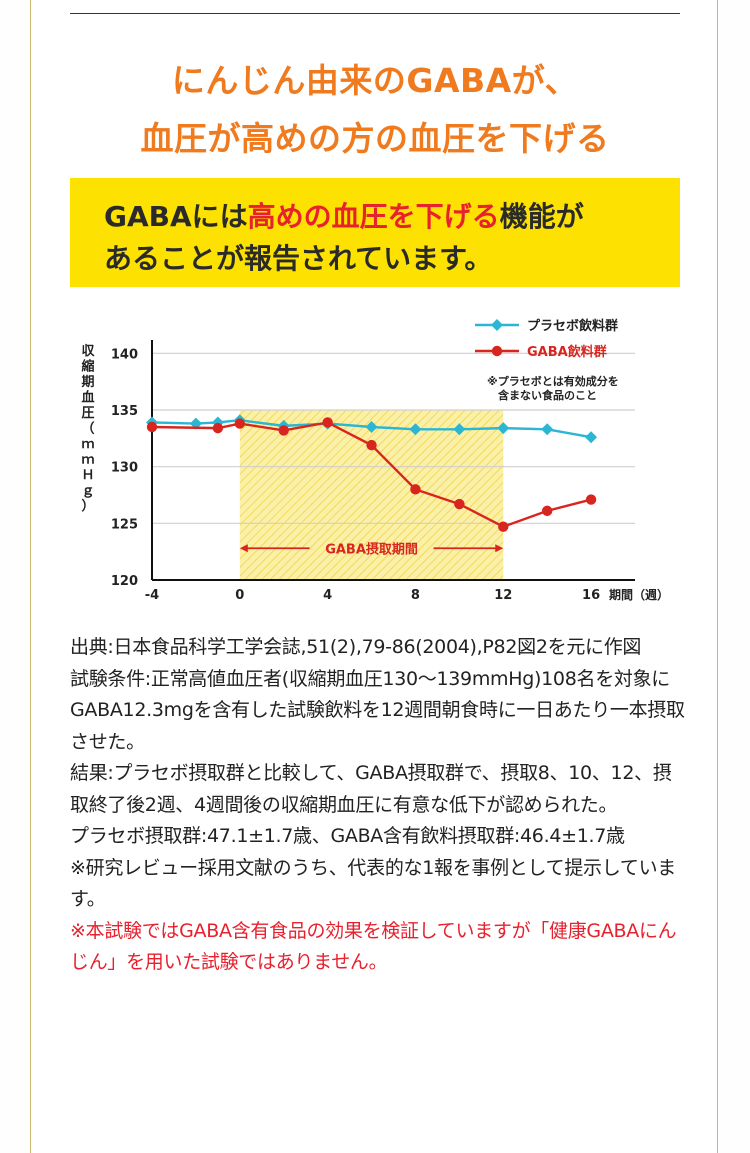 The image size is (750, 1153). Describe the element at coordinates (503, 595) in the screenshot. I see `x-tick-label: 12` at that location.